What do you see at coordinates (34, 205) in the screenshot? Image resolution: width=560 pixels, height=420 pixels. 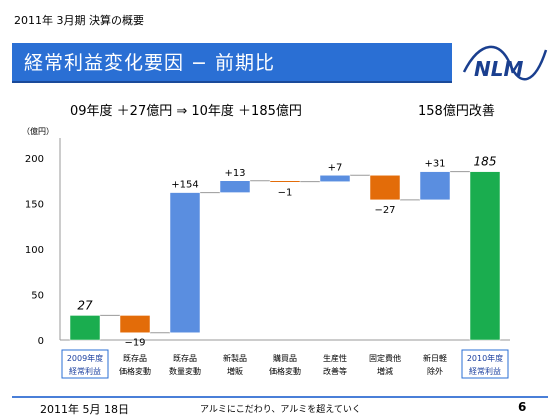 I see `y-tick-label: 150` at bounding box center [34, 205].